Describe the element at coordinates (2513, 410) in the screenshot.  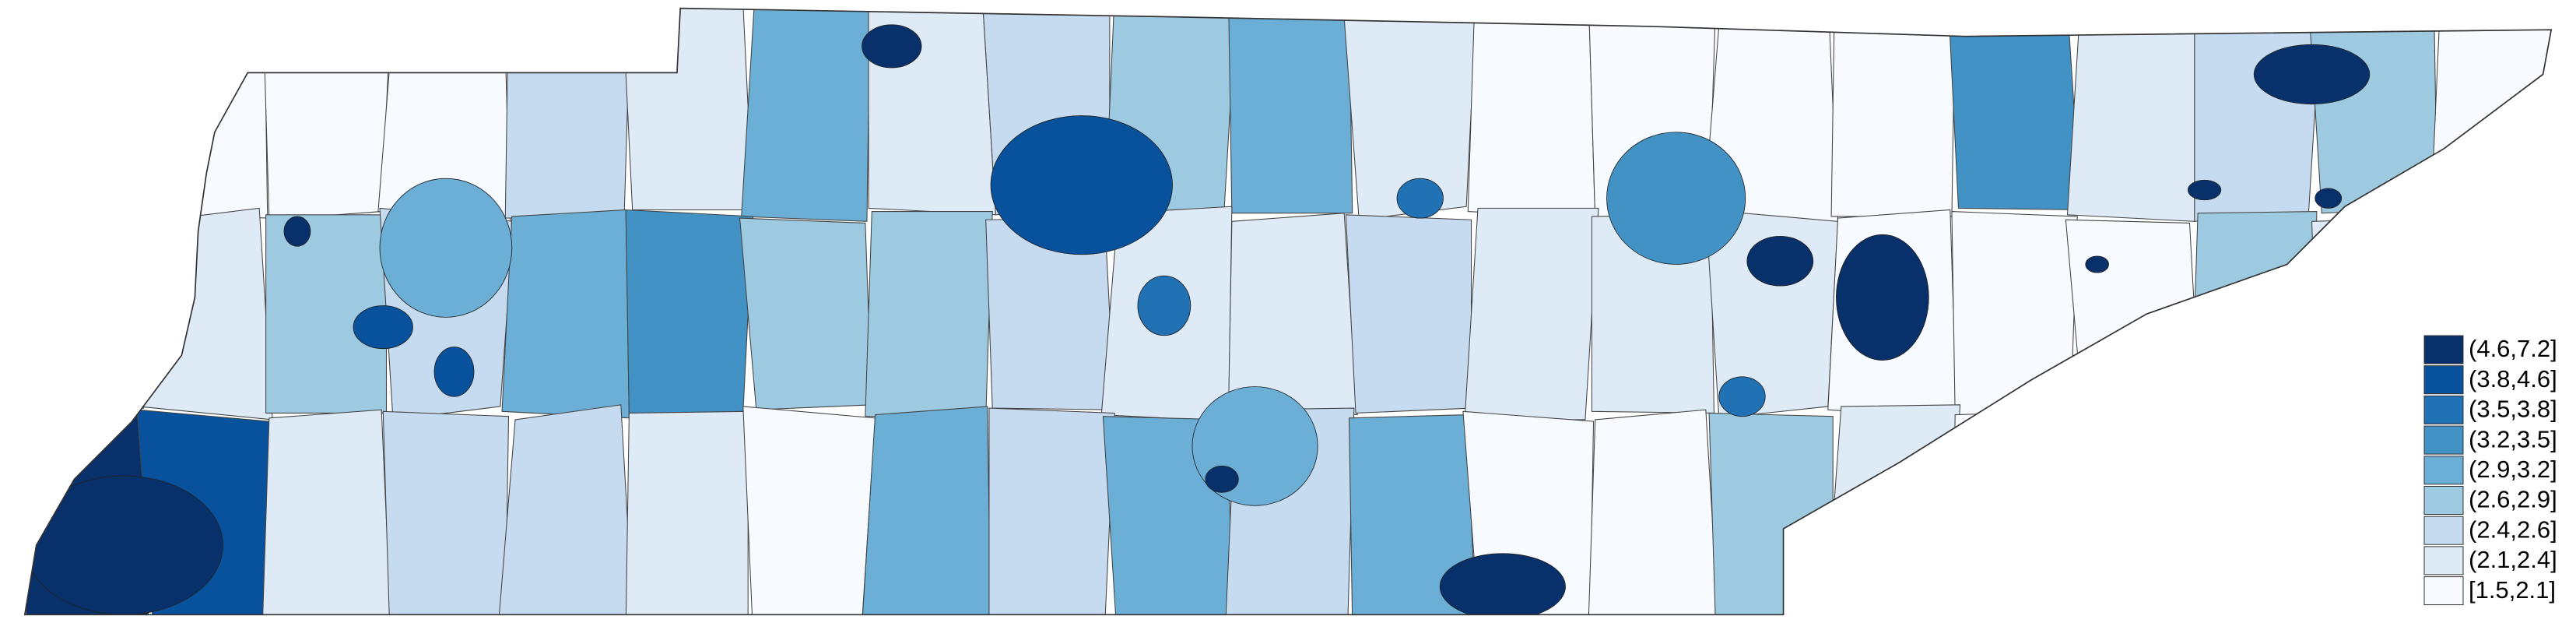
I see `legend-label: (3.5,3.8]` at that location.